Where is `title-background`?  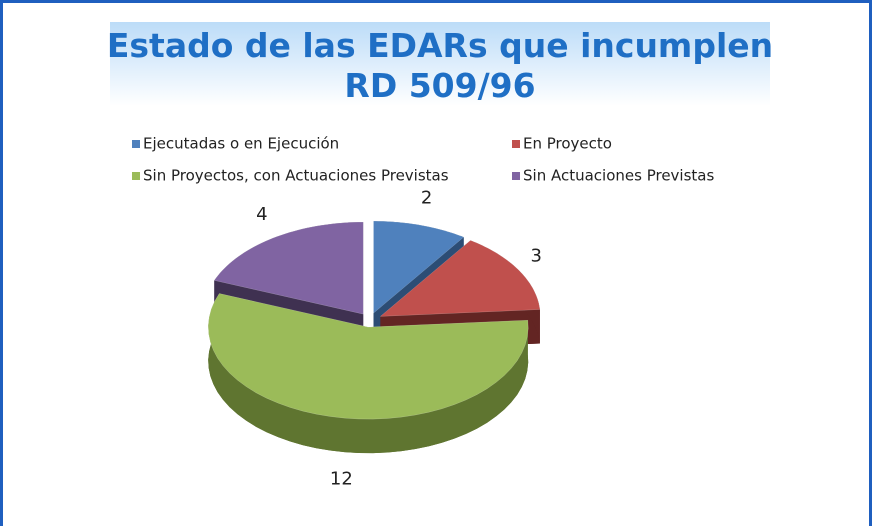 title-background is located at coordinates (440, 64).